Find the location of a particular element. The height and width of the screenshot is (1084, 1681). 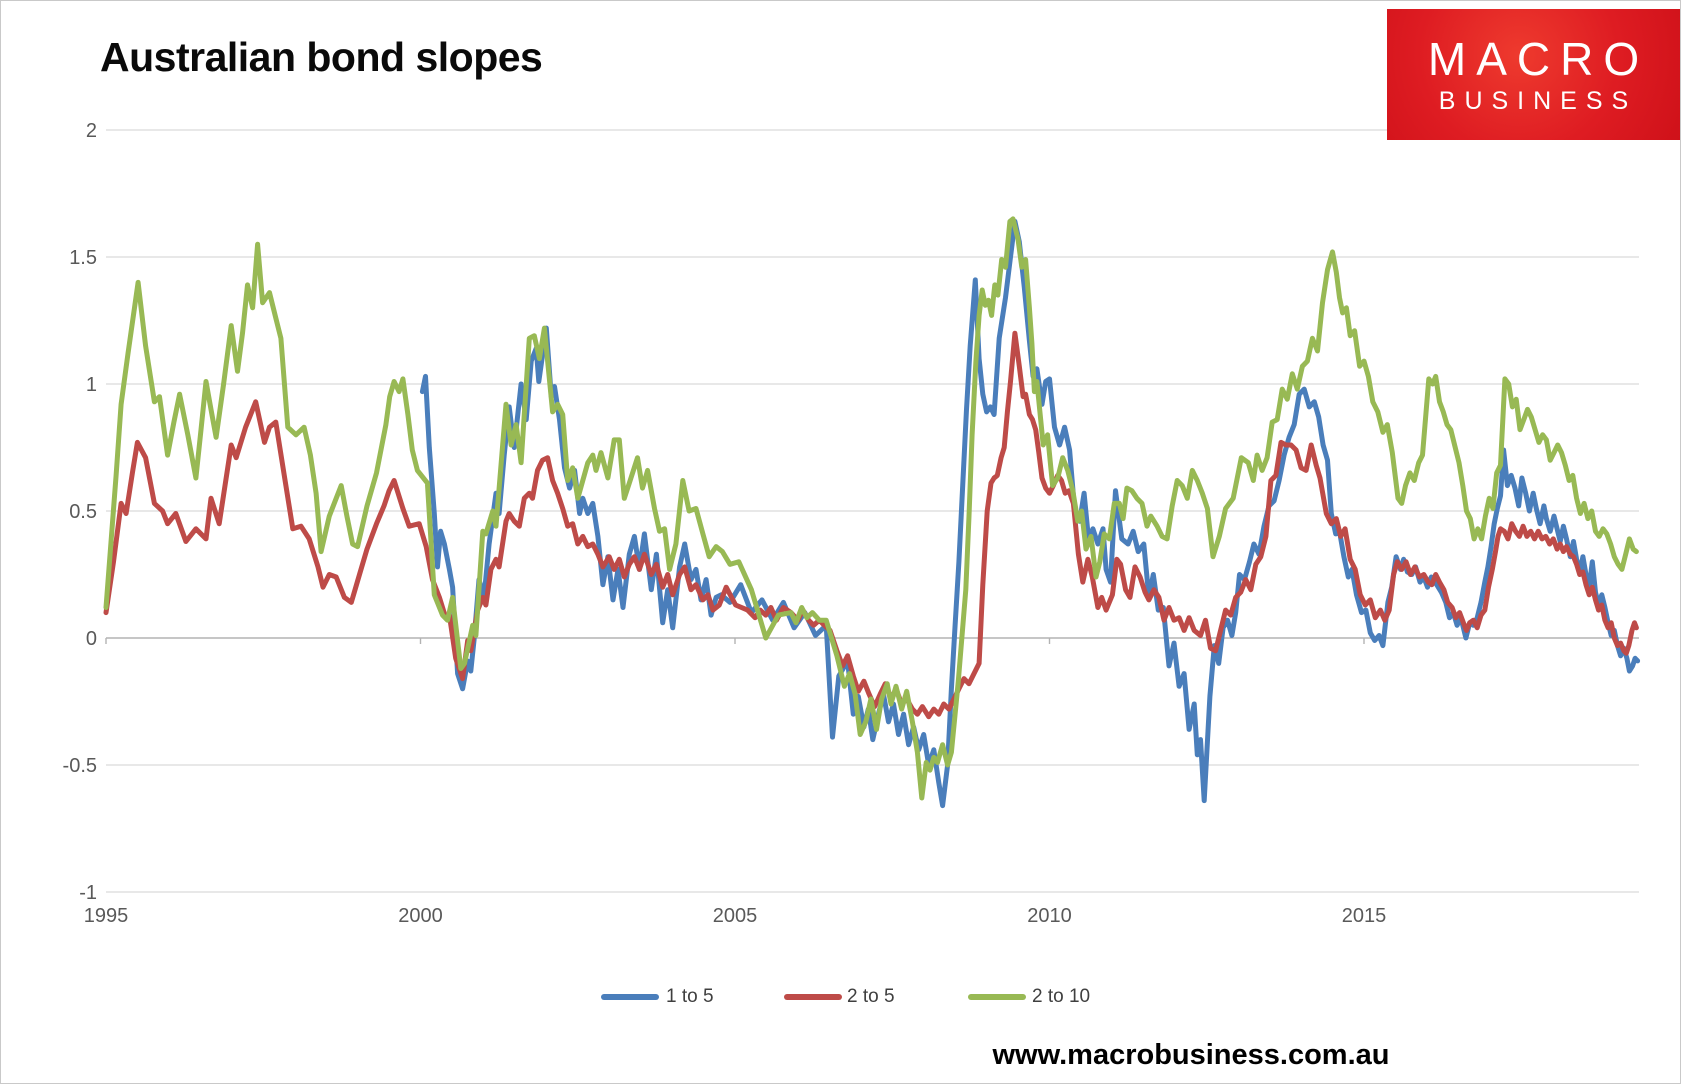

x-tick-label: 2005 is located at coordinates (735, 916).